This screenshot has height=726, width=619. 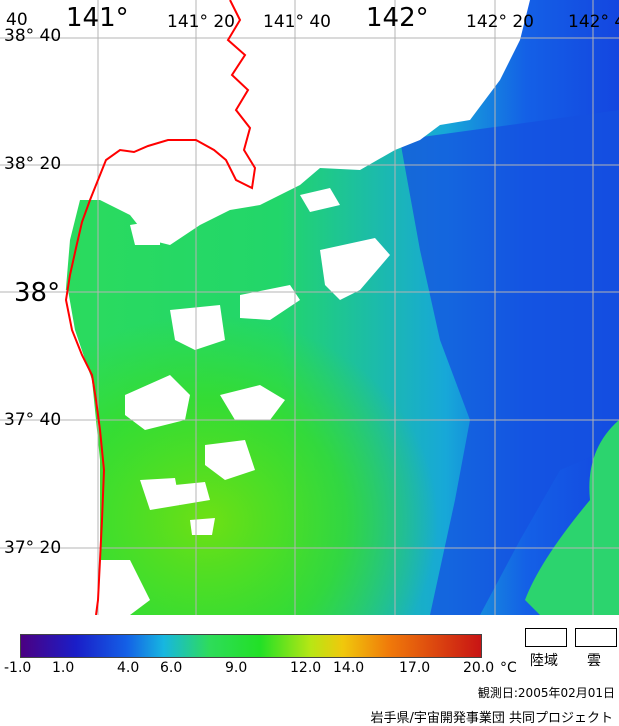 What do you see at coordinates (491, 718) in the screenshot?
I see `credit-text: 岩手県/宇宙開発事業団 共同プロジェクト` at bounding box center [491, 718].